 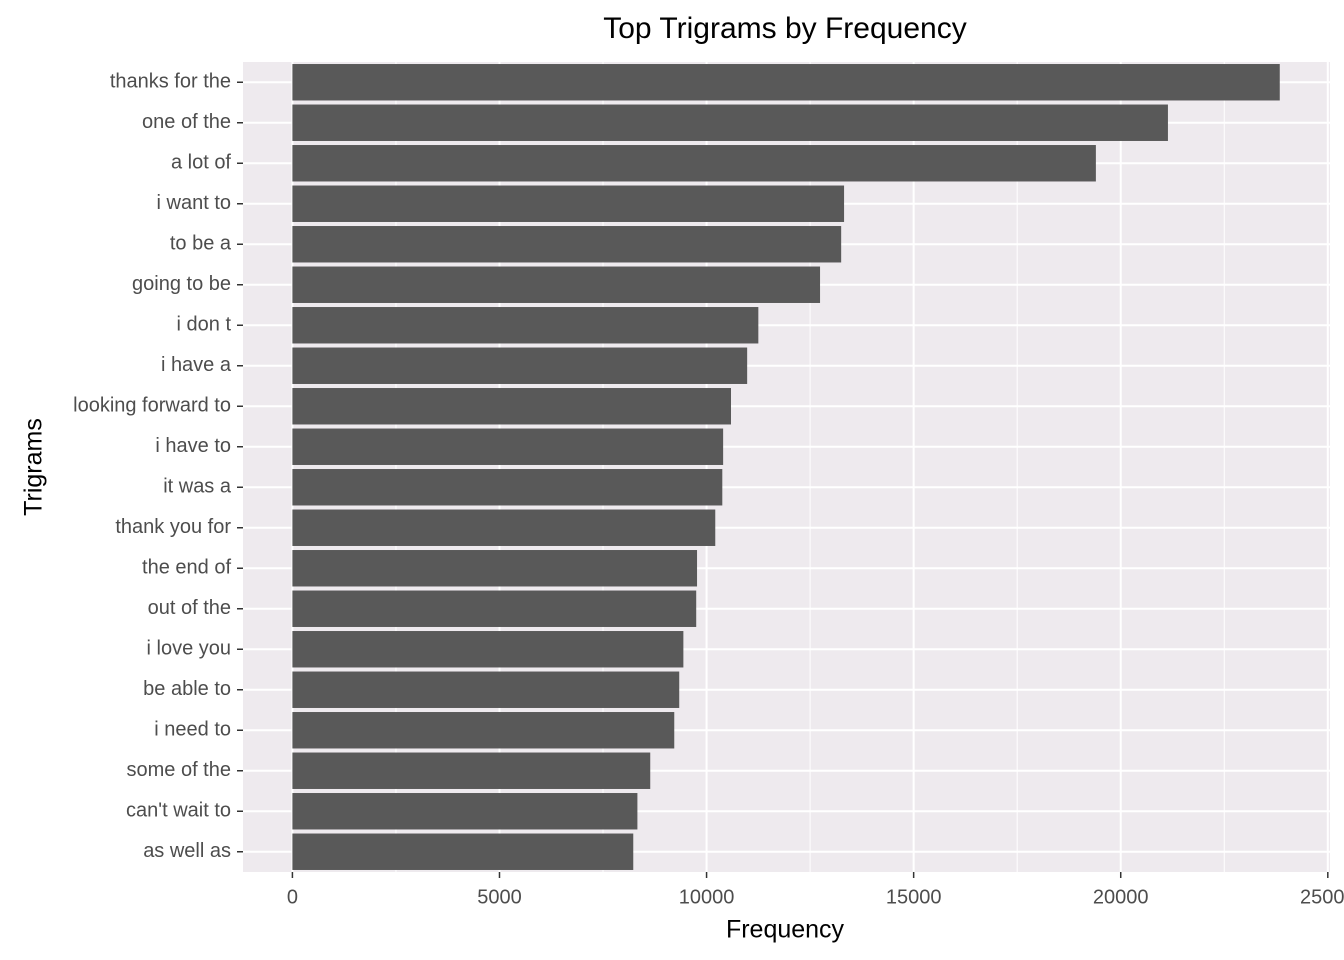 What do you see at coordinates (189, 649) in the screenshot?
I see `y-tick-label: i love you` at bounding box center [189, 649].